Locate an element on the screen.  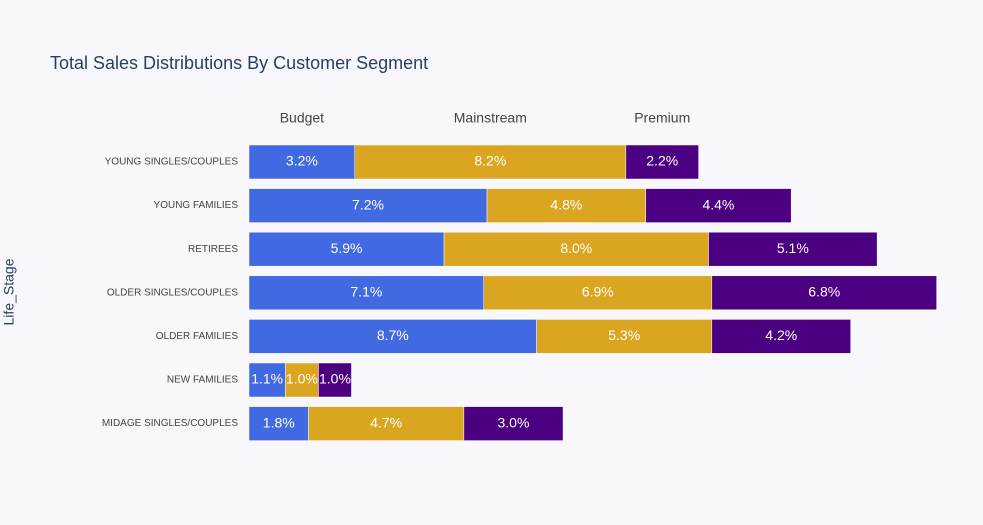
value-label: 1.8% is located at coordinates (279, 422).